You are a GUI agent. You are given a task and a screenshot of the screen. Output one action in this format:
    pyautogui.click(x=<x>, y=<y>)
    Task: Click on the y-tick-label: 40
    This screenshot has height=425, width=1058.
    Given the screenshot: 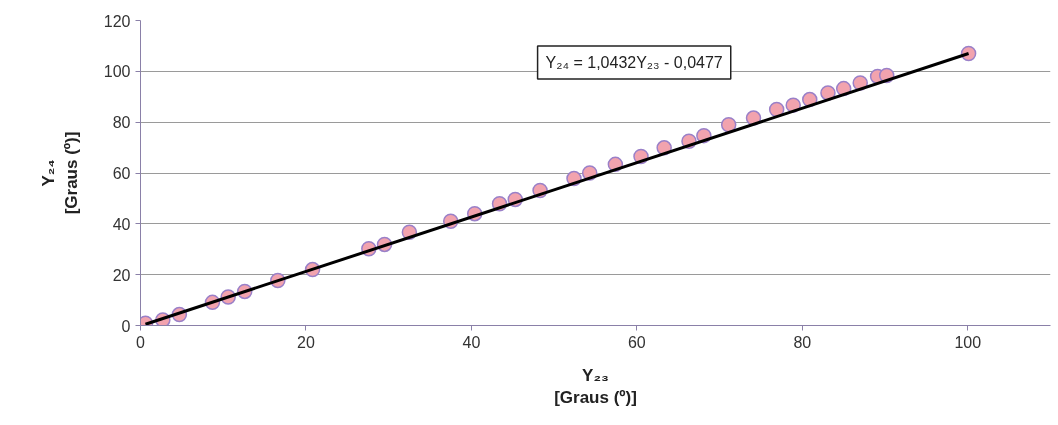 What is the action you would take?
    pyautogui.click(x=121, y=224)
    